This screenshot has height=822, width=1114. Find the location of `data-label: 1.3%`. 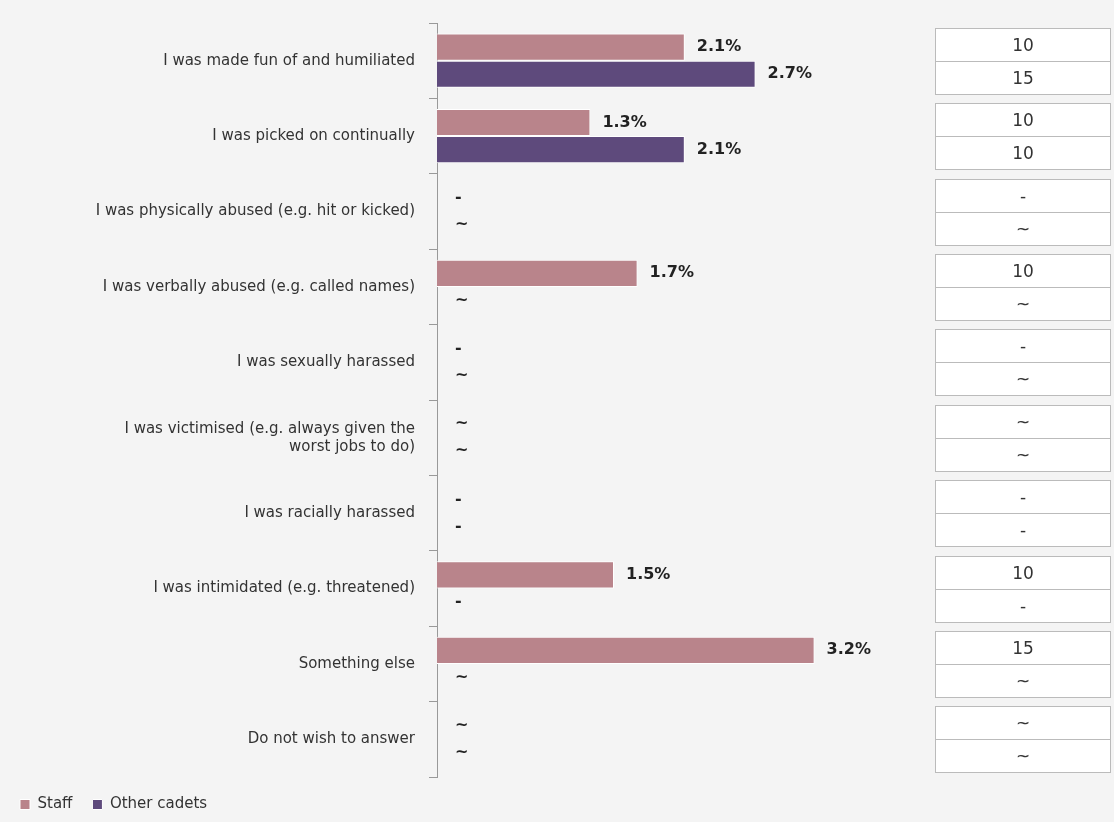

data-label: 1.3% is located at coordinates (624, 121).